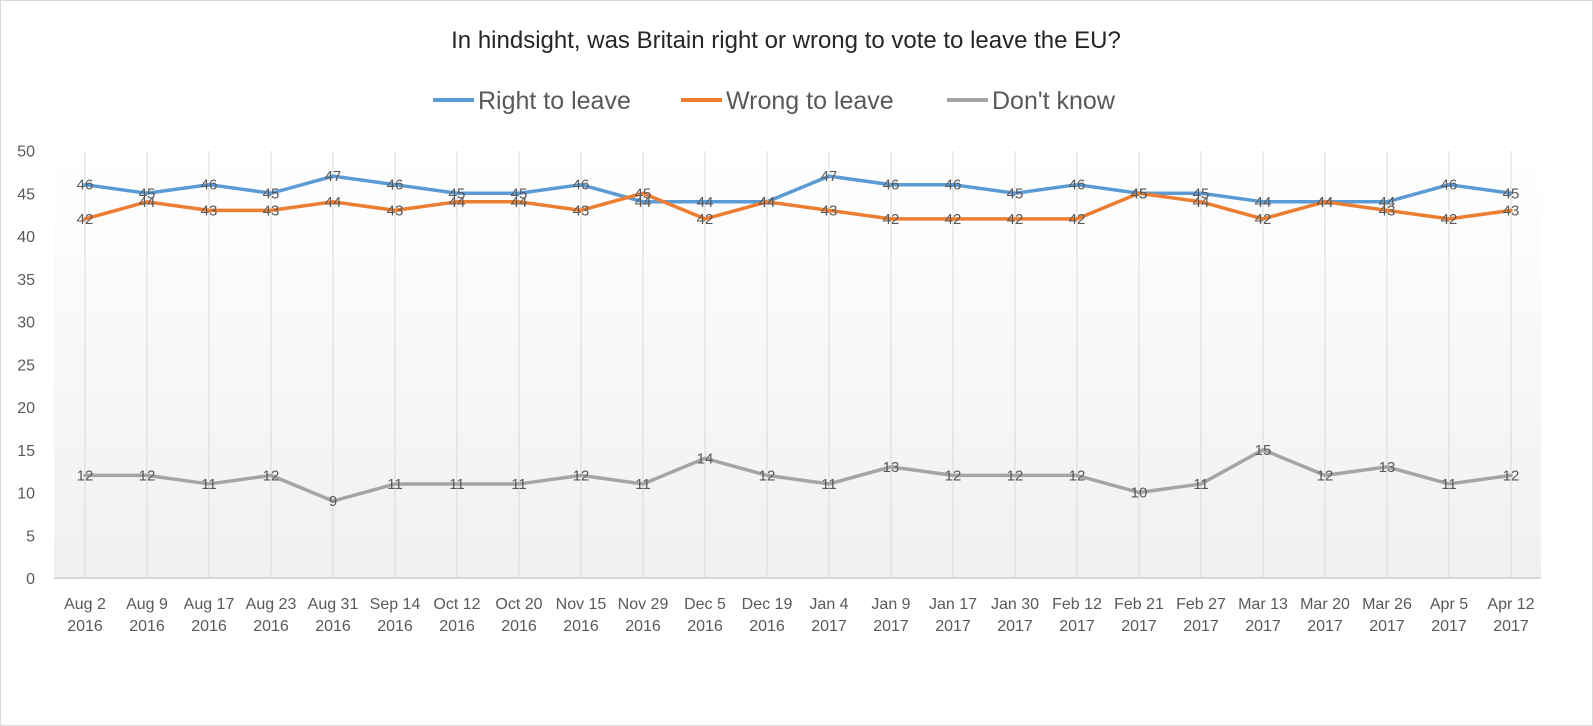 This screenshot has height=726, width=1593. What do you see at coordinates (798, 206) in the screenshot?
I see `series-line-wrong-to-leave` at bounding box center [798, 206].